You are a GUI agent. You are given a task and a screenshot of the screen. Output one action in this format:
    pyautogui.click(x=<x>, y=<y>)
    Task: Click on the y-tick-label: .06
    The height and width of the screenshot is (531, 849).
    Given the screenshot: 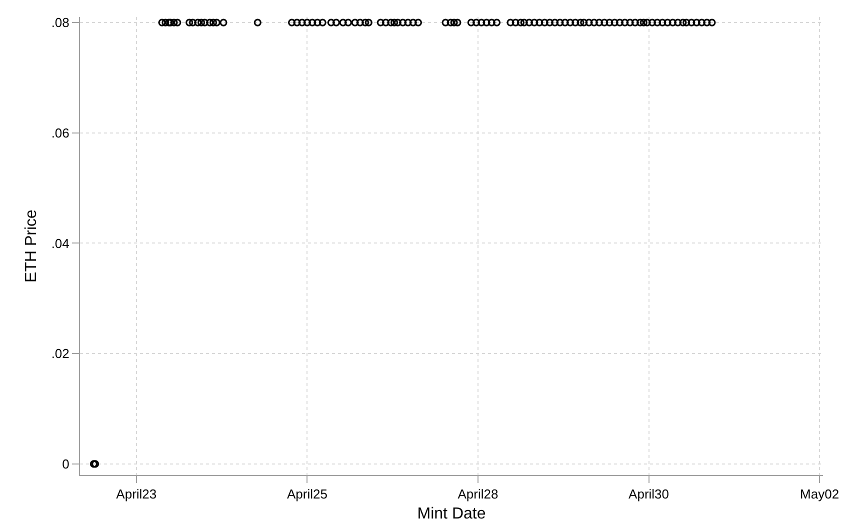 What is the action you would take?
    pyautogui.click(x=60, y=132)
    